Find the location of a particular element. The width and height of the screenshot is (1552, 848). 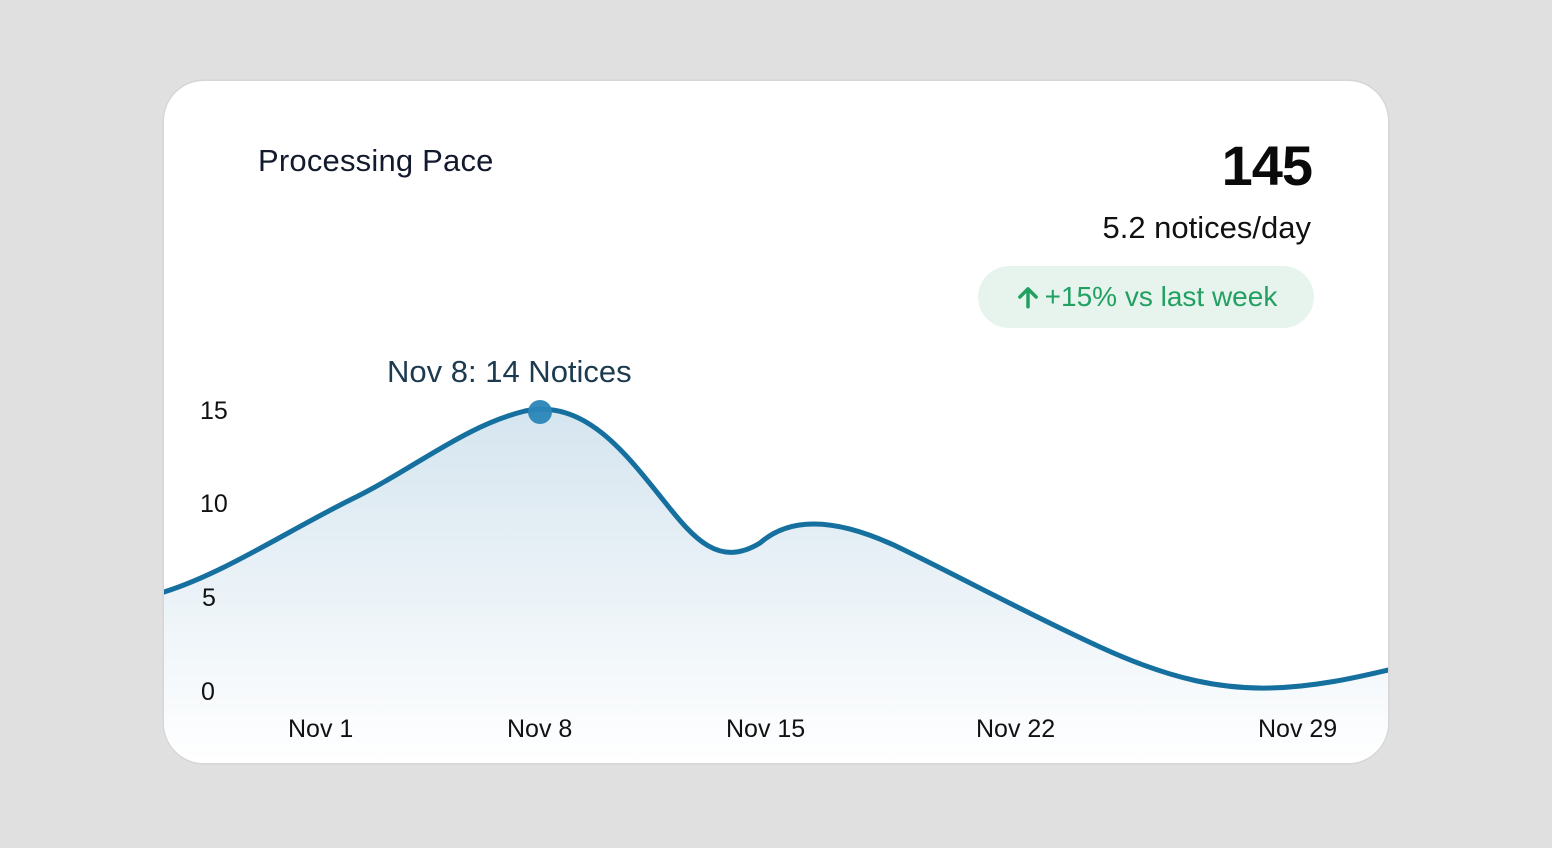

y-tick-15: 15 is located at coordinates (214, 411).